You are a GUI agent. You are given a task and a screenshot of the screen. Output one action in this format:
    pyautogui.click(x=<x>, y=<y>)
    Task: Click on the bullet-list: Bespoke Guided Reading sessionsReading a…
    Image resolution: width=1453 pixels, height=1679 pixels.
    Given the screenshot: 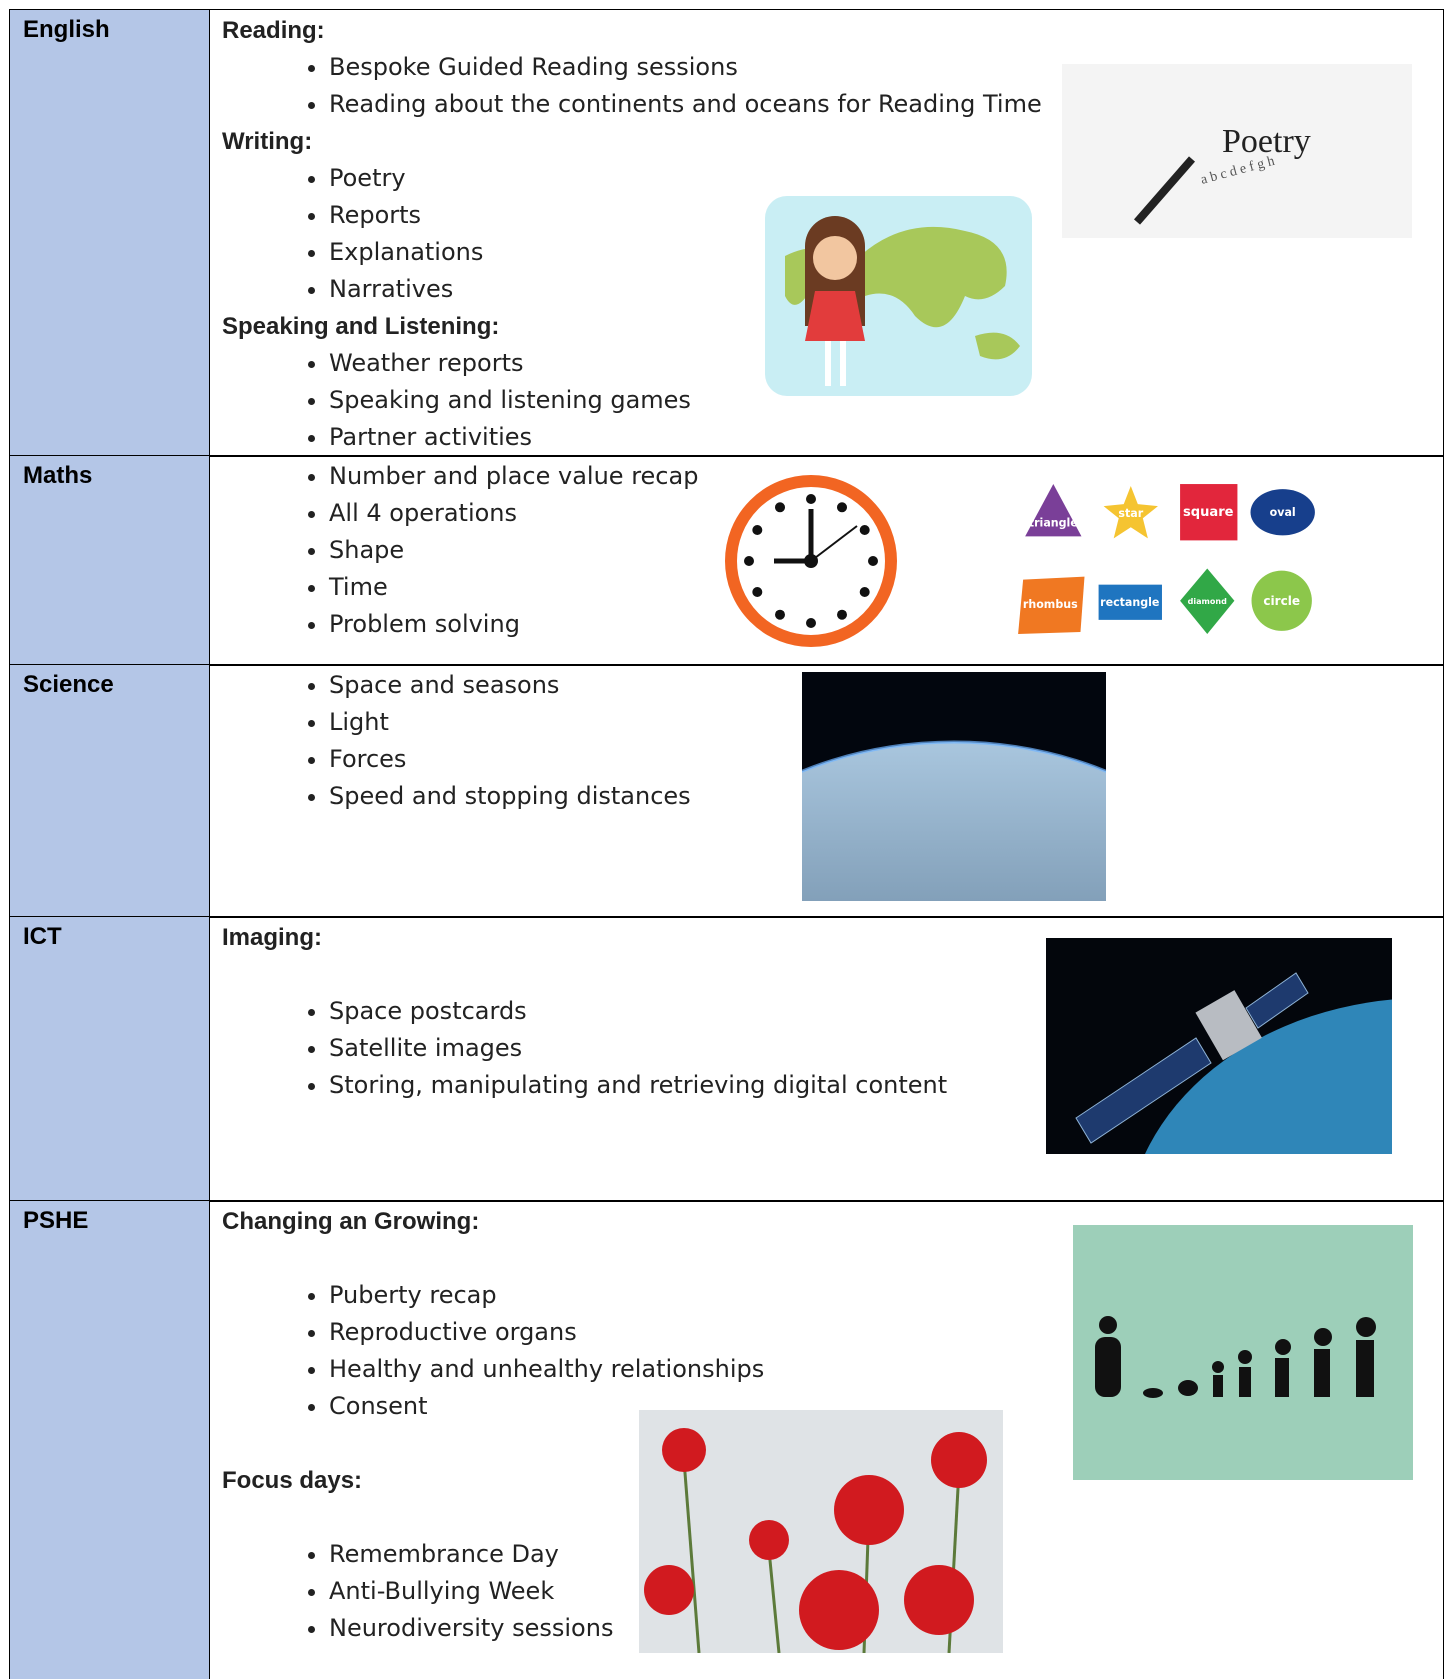 What is the action you would take?
    pyautogui.click(x=832, y=86)
    